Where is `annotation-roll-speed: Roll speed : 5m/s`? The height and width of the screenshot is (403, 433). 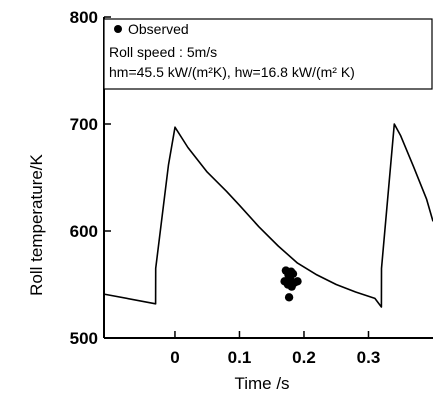 annotation-roll-speed: Roll speed : 5m/s is located at coordinates (163, 52).